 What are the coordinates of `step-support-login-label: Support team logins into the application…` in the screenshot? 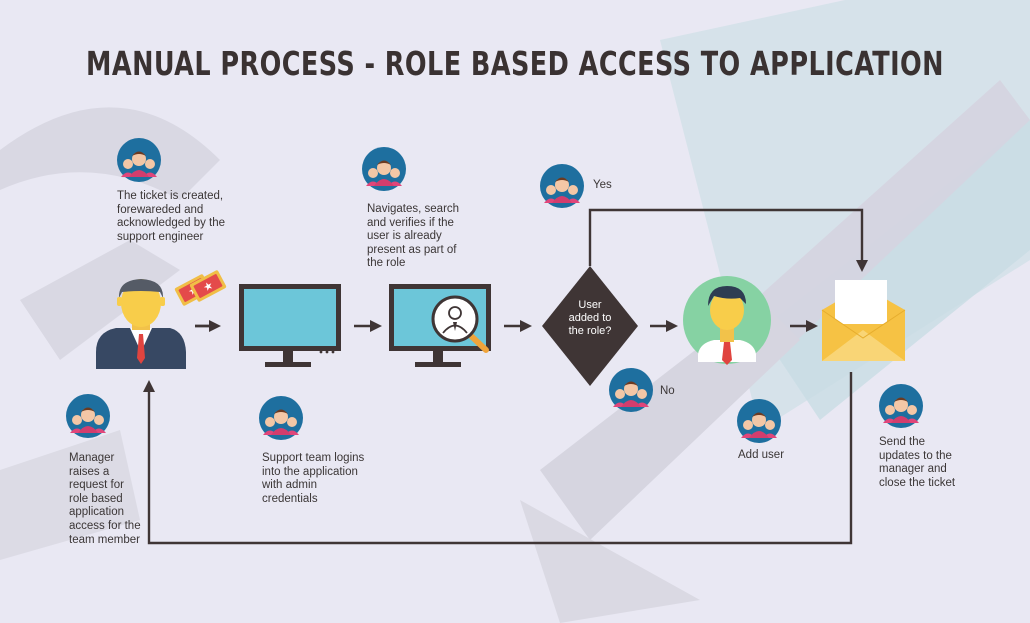 It's located at (313, 478).